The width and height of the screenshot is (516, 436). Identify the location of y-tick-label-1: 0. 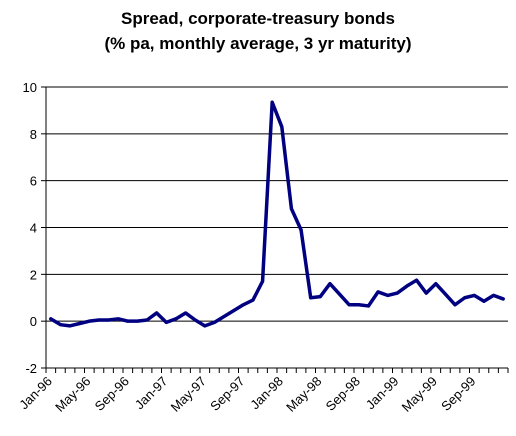
(33, 321).